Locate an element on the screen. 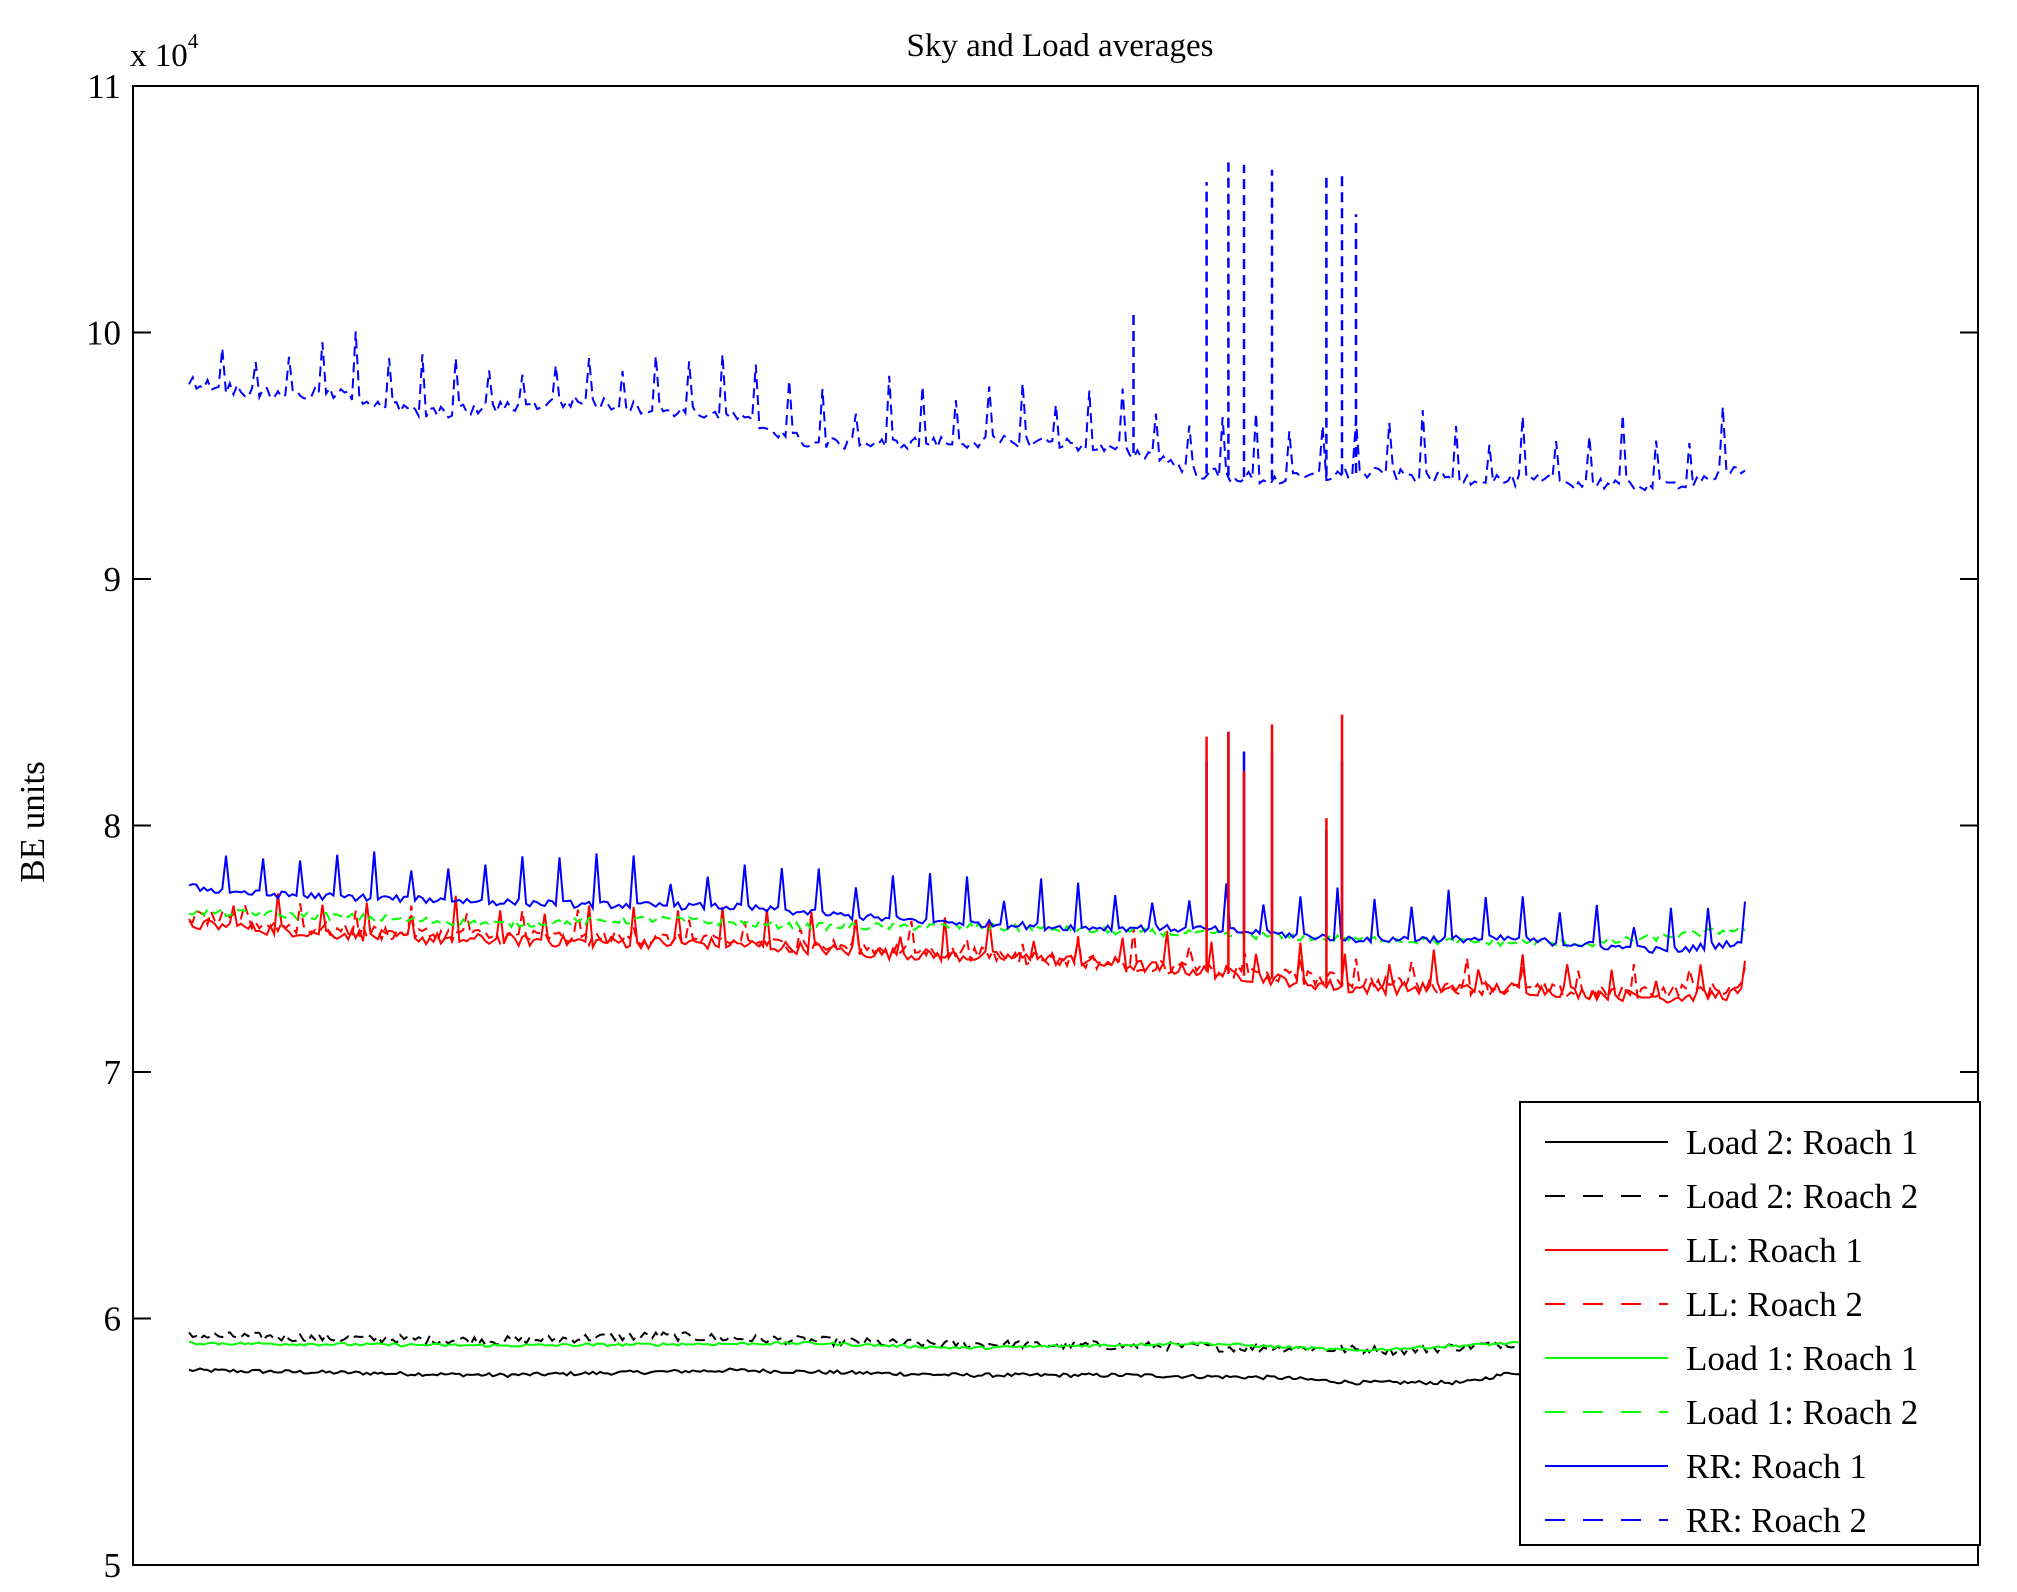 The height and width of the screenshot is (1592, 2017). legend-label: Load 1: Roach 2 is located at coordinates (1802, 1412).